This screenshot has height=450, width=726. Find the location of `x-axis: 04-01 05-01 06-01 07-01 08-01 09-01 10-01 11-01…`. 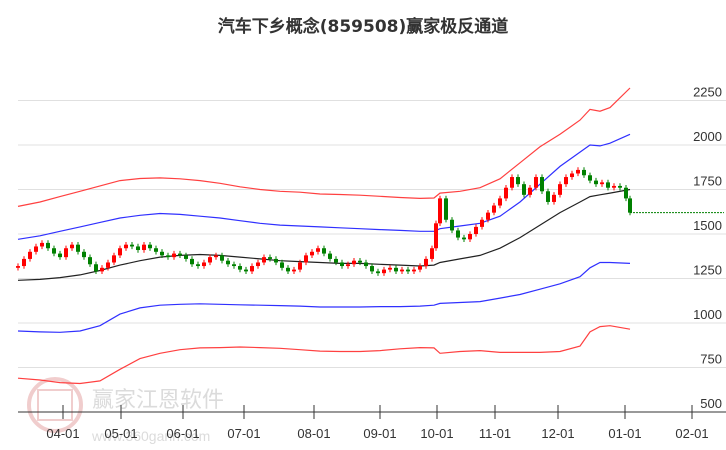

x-axis: 04-01 05-01 06-01 07-01 08-01 09-01 10-01 11-01… is located at coordinates (372, 423).